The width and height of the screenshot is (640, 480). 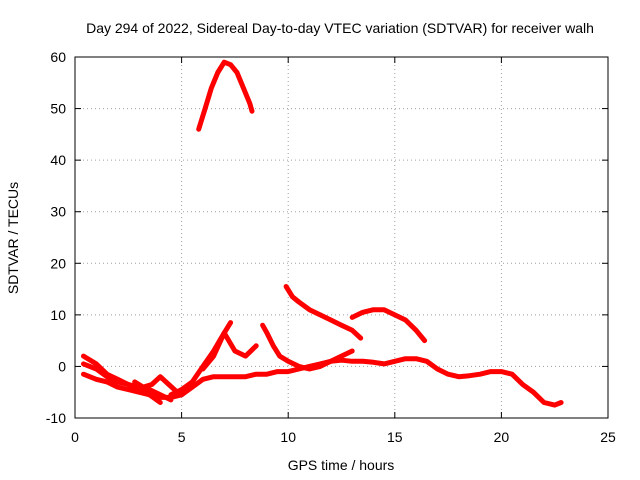 What do you see at coordinates (288, 437) in the screenshot?
I see `x-tick-label: 10` at bounding box center [288, 437].